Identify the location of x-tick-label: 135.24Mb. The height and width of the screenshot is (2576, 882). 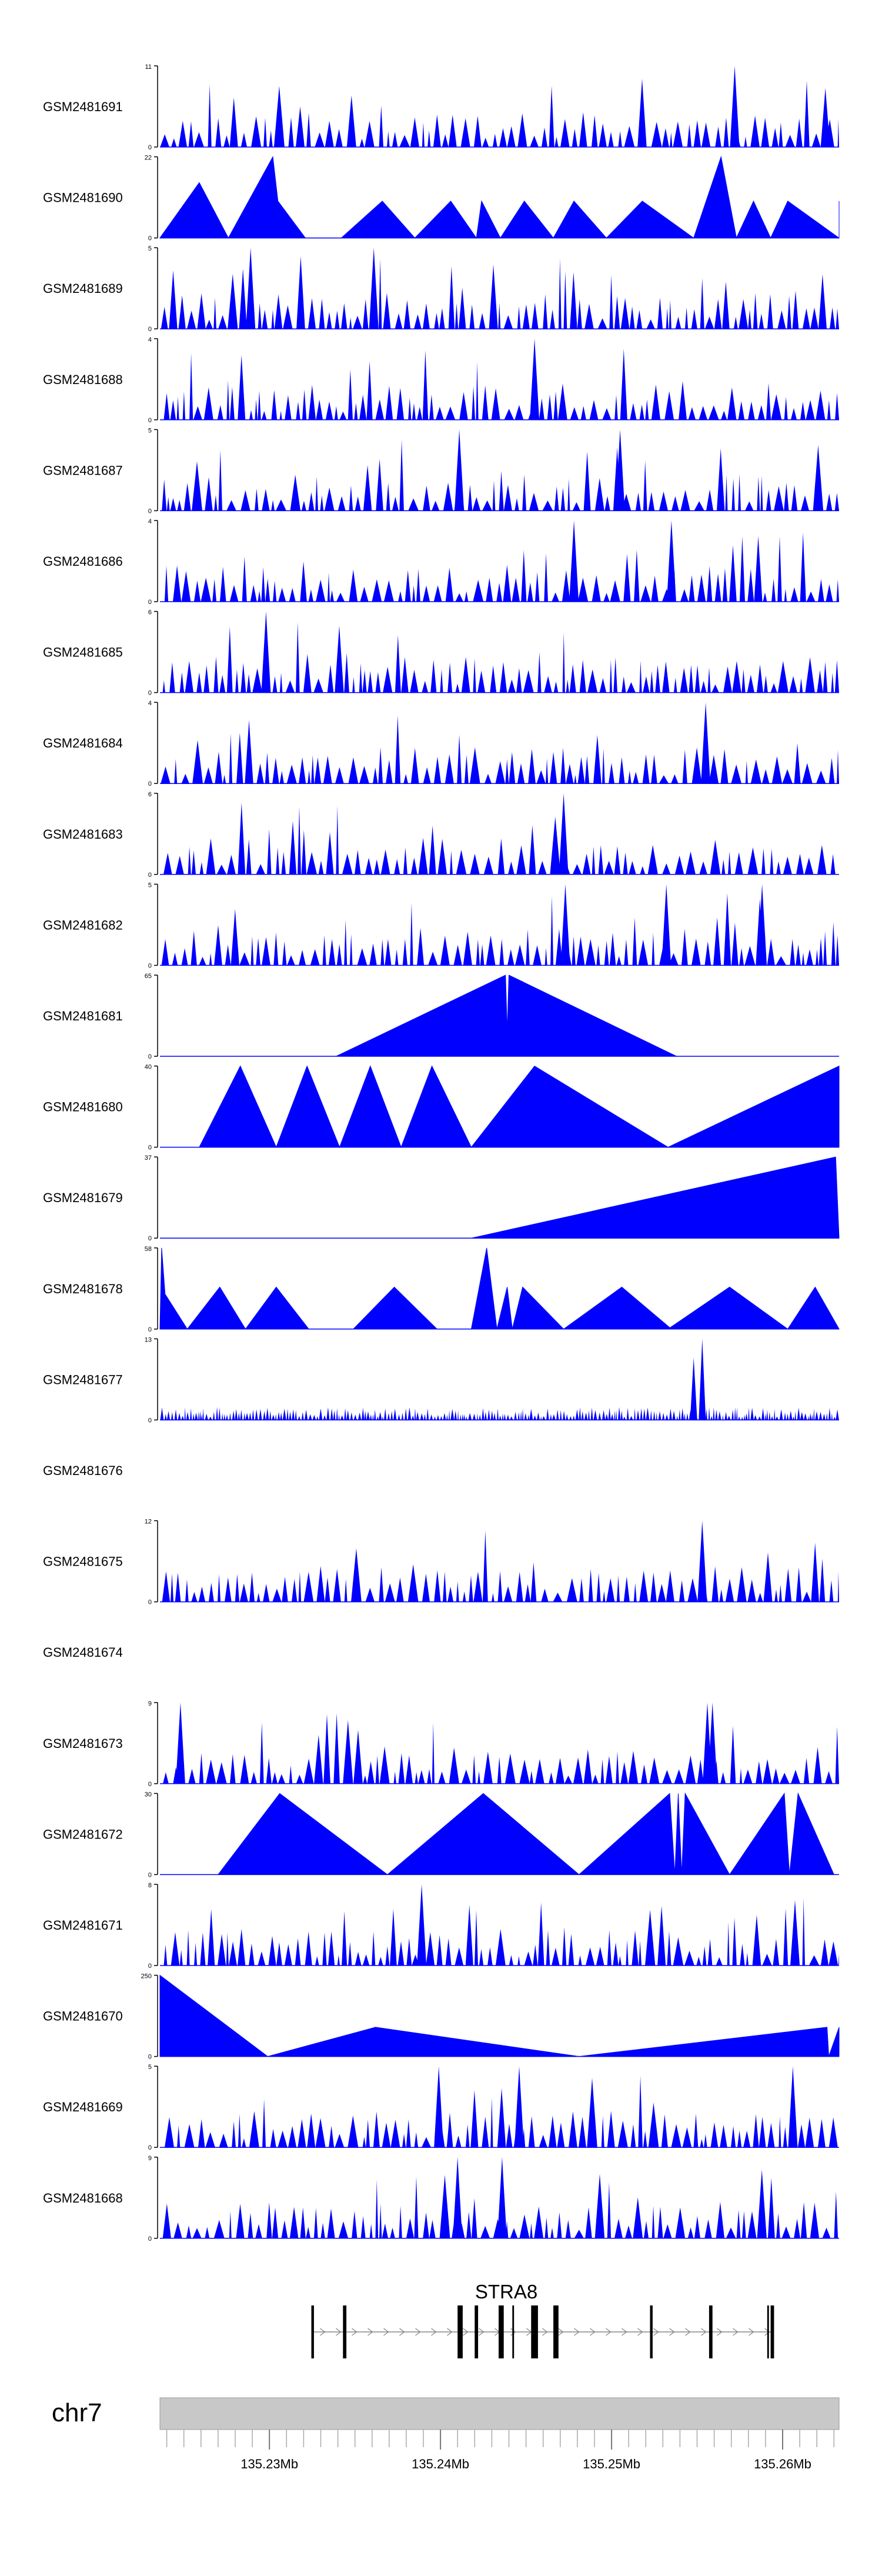
(440, 2464).